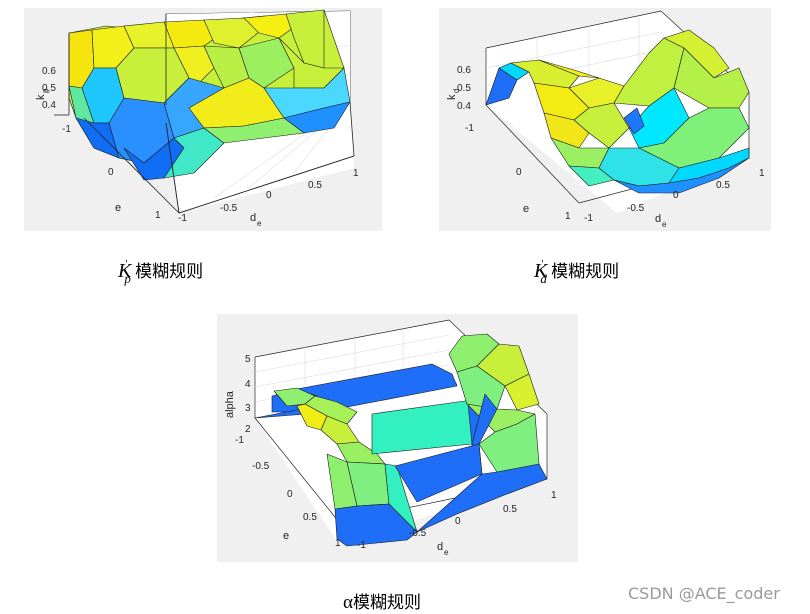  What do you see at coordinates (469, 128) in the screenshot?
I see `kd-y-tick-0: -1` at bounding box center [469, 128].